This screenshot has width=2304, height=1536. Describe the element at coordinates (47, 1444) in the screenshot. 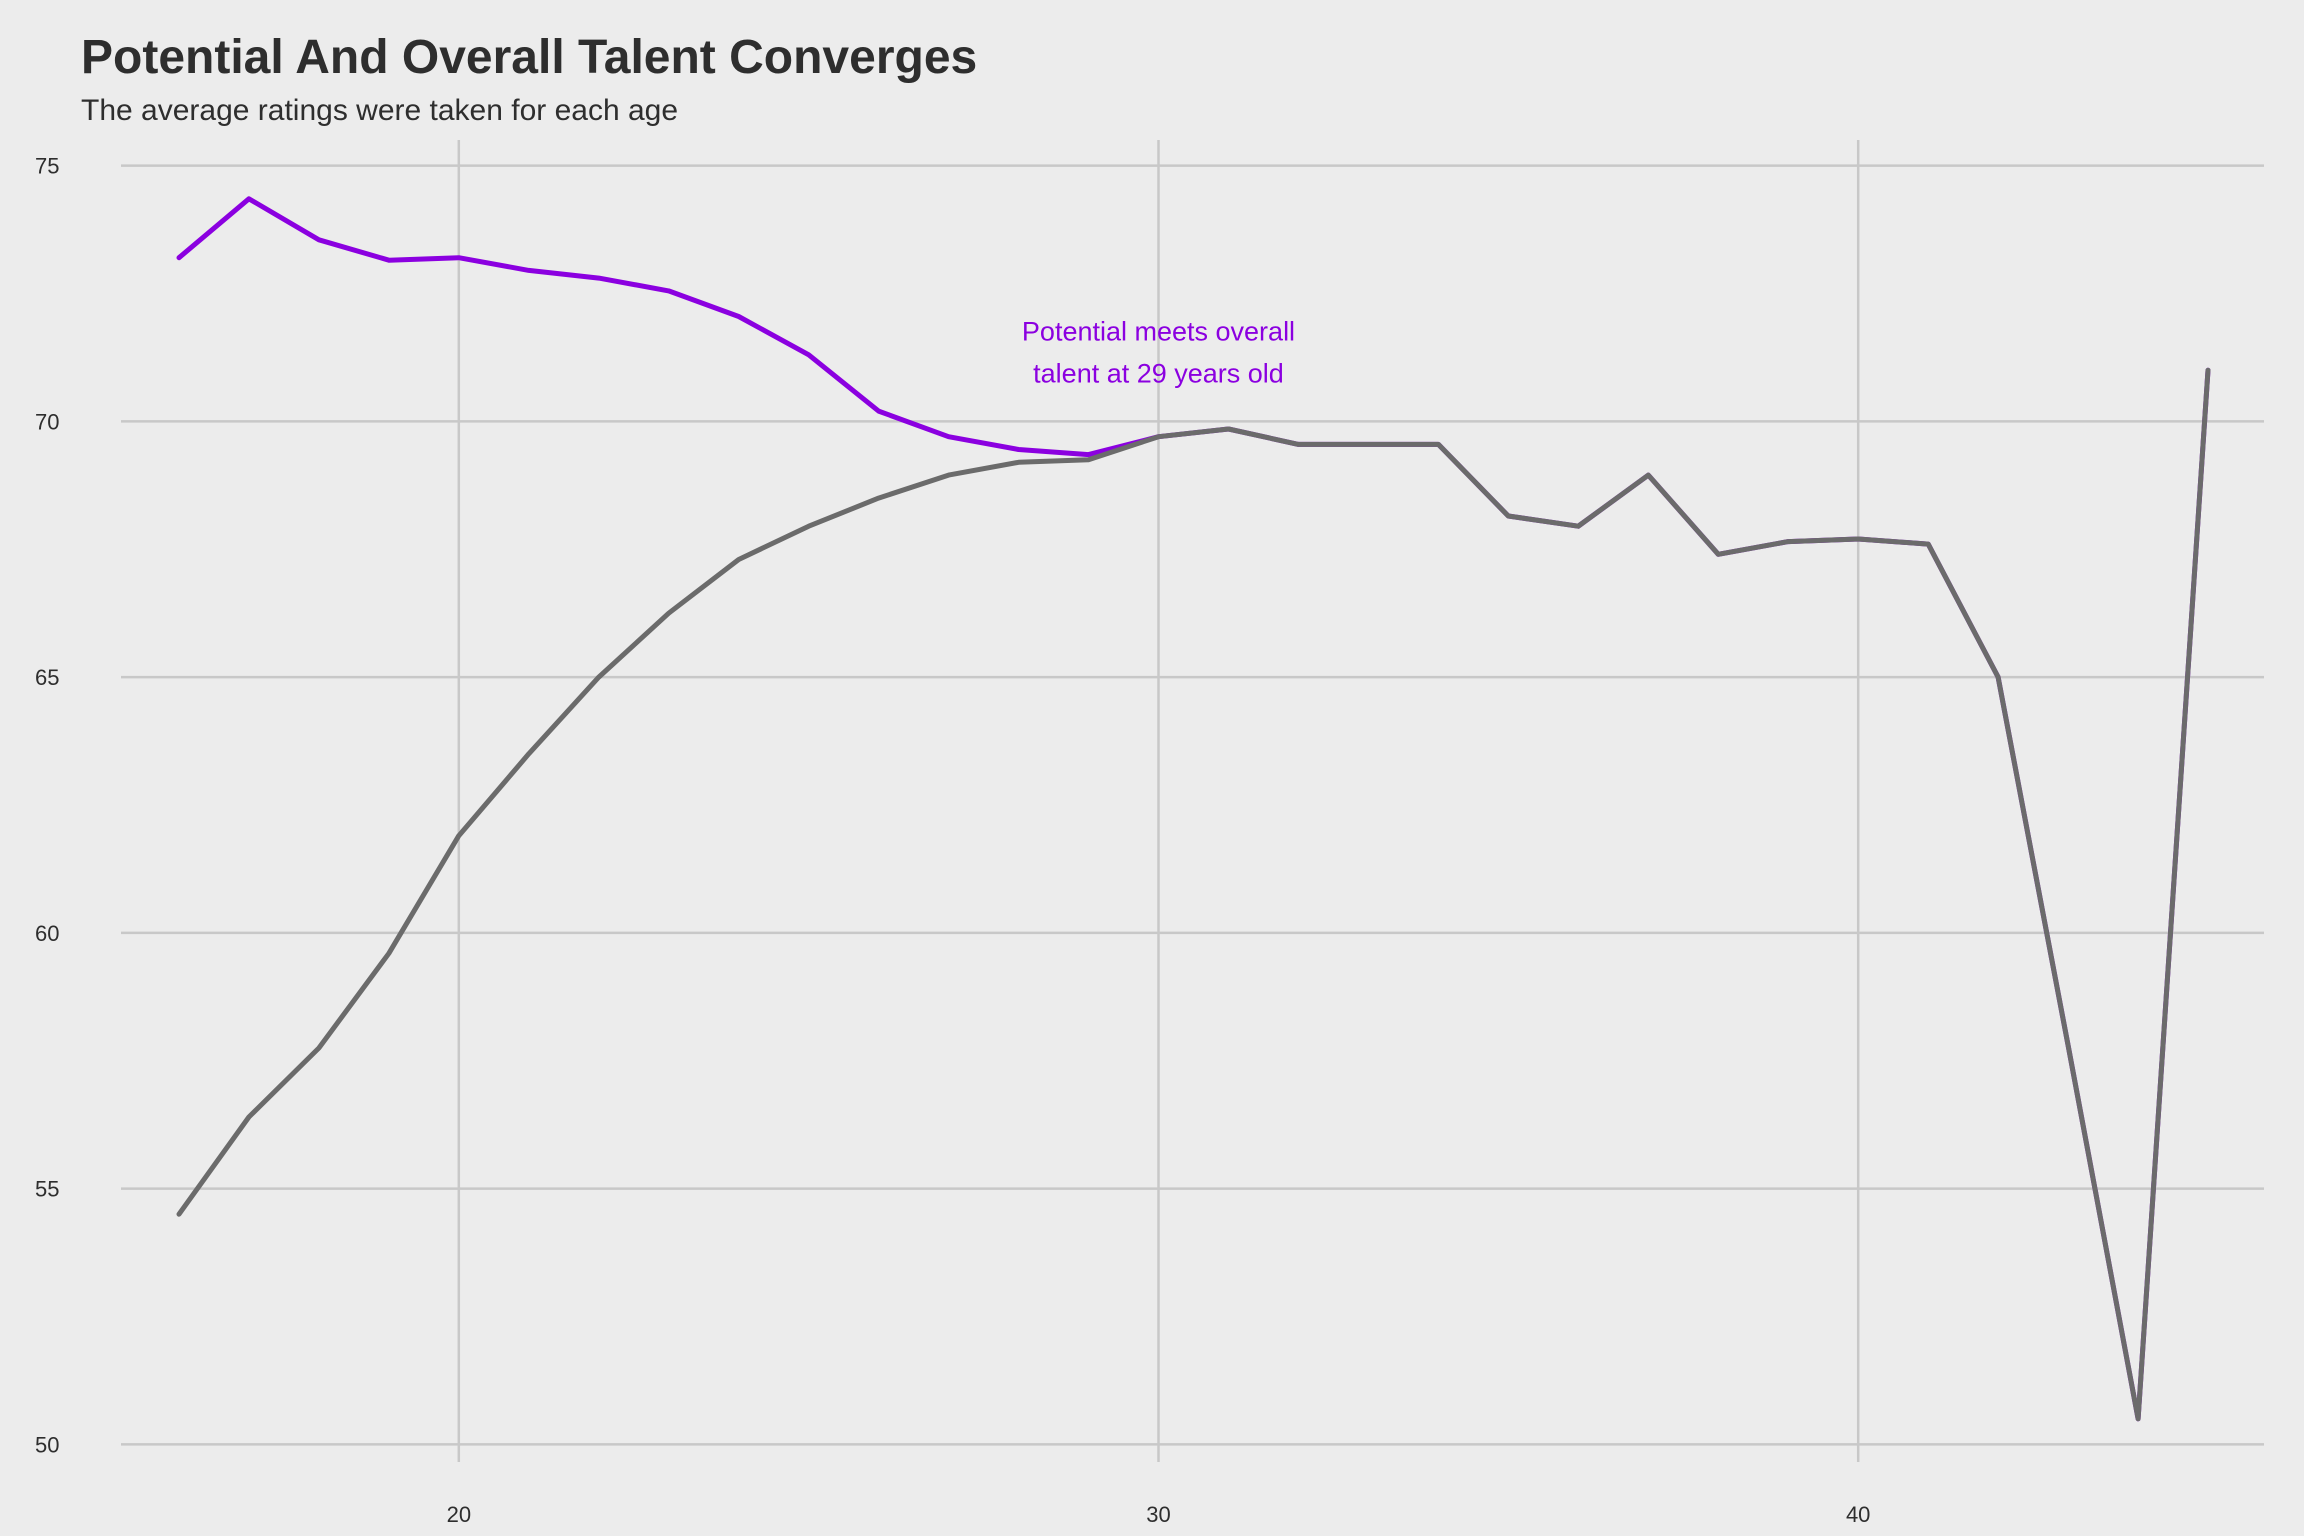

I see `y-tick-label: 50` at that location.